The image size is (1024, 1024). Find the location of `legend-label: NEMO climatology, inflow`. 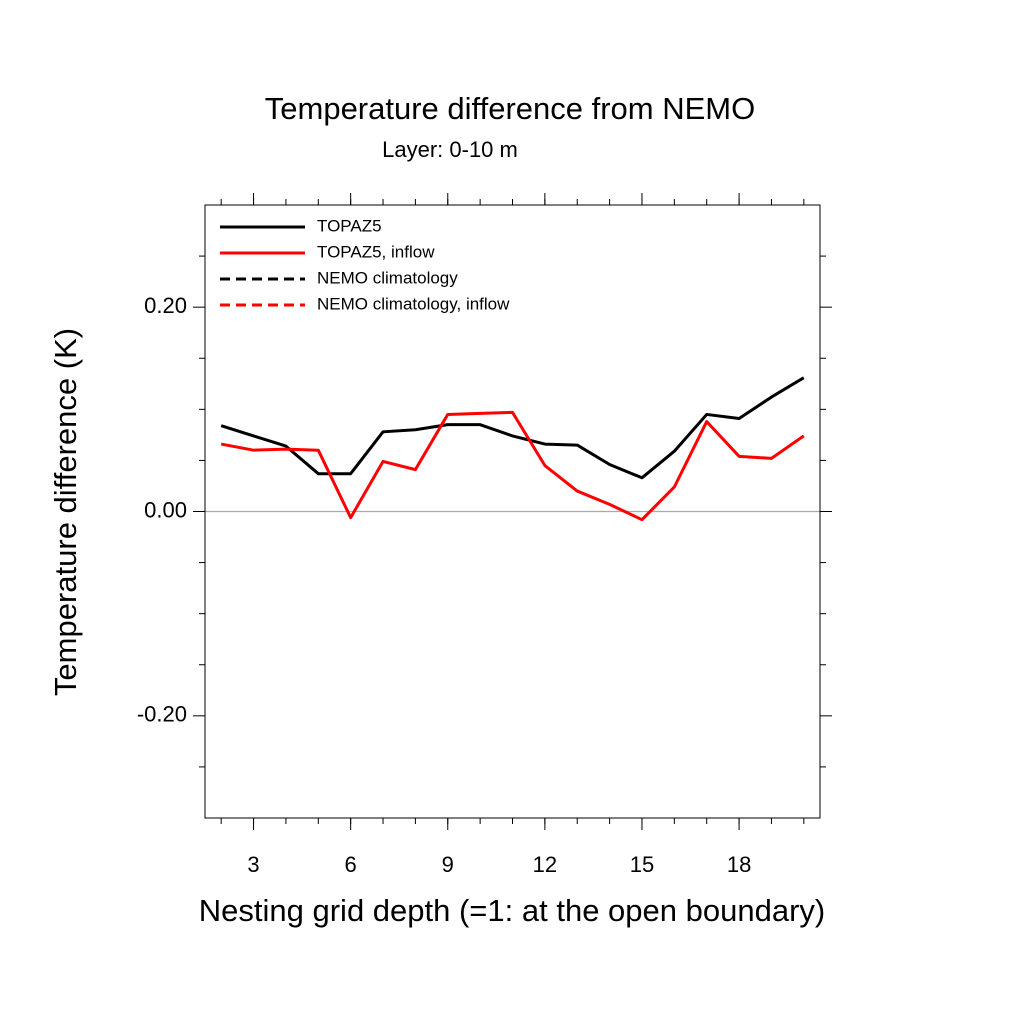

legend-label: NEMO climatology, inflow is located at coordinates (413, 303).